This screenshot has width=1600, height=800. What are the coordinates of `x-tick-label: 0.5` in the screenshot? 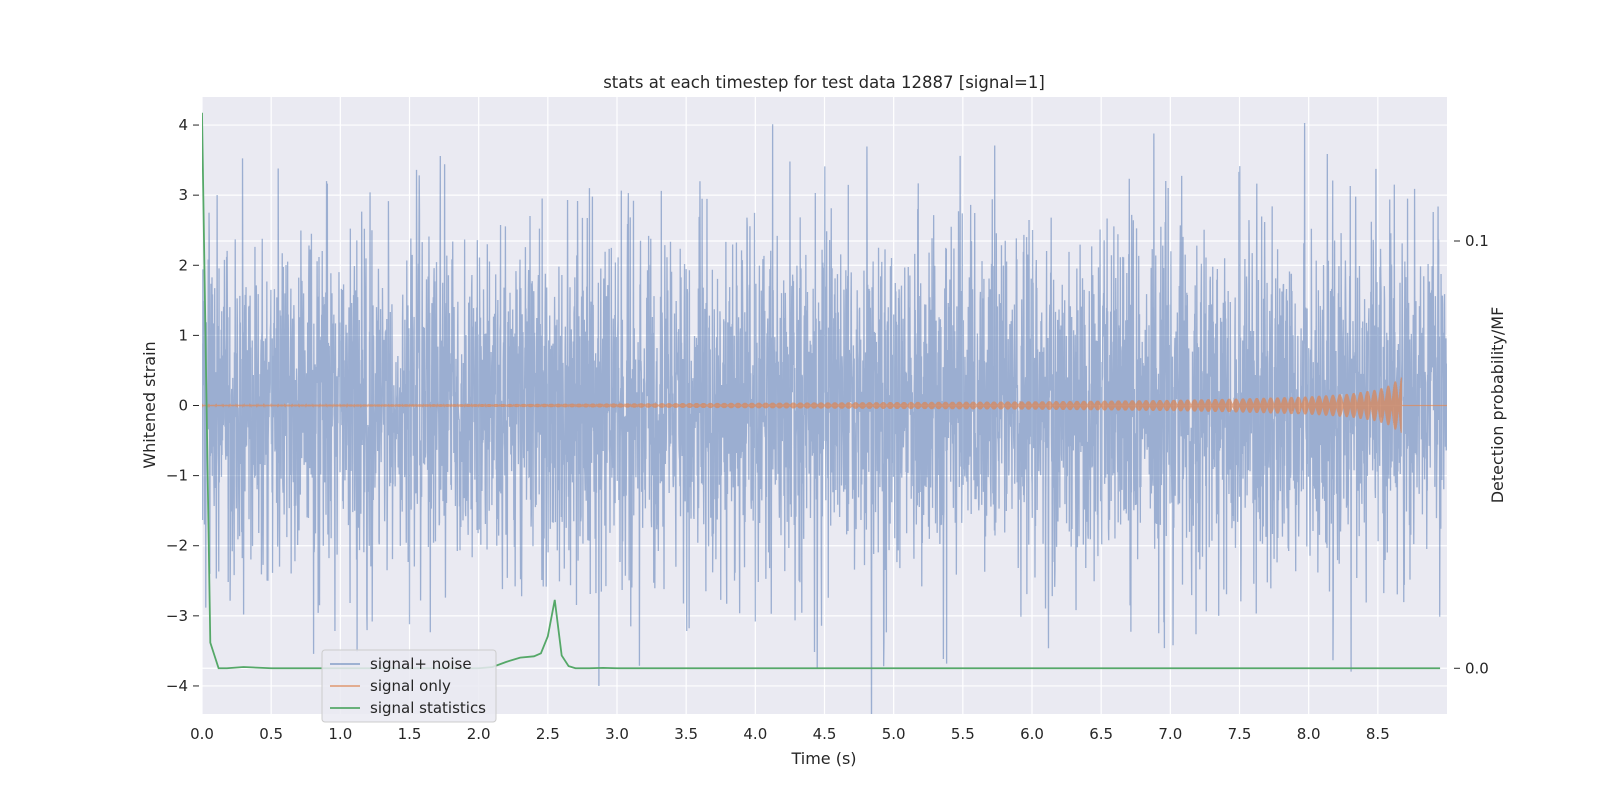 It's located at (271, 734).